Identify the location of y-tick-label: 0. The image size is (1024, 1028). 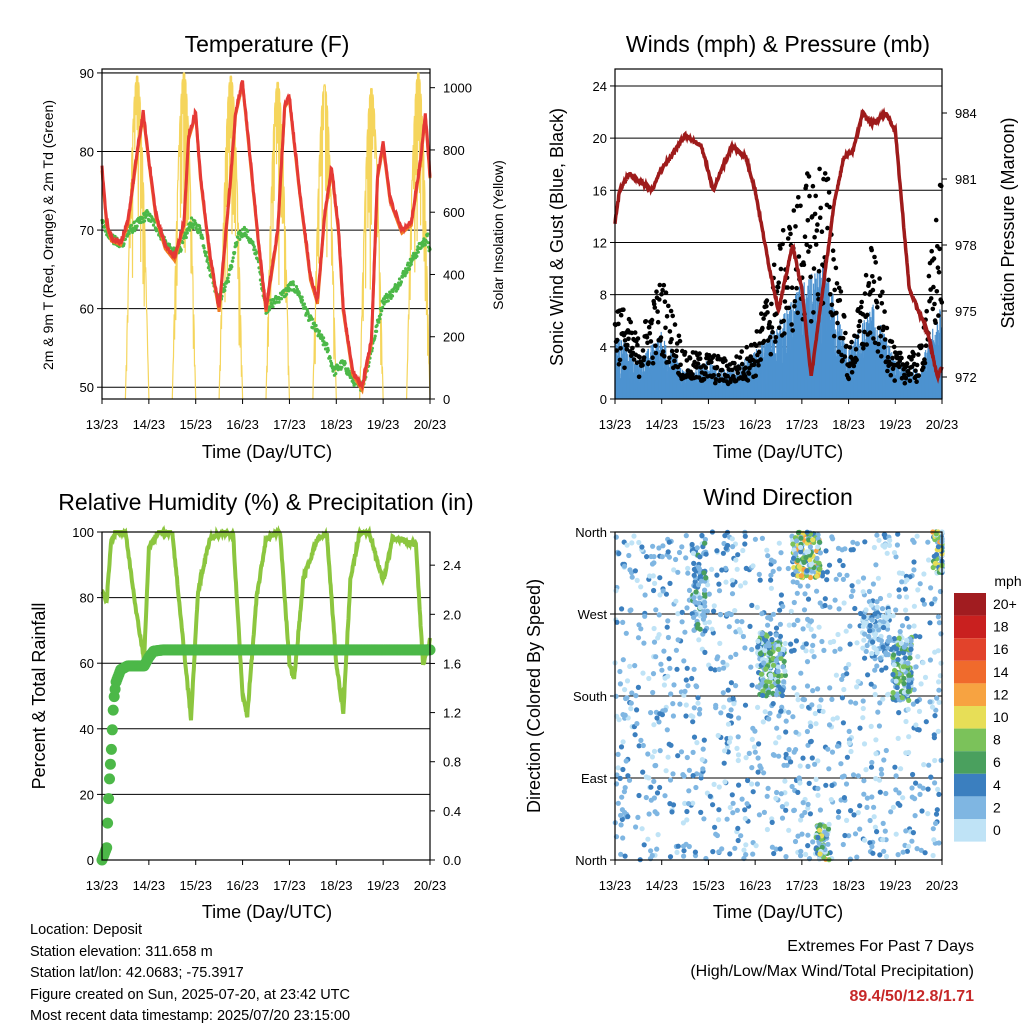
(603, 399).